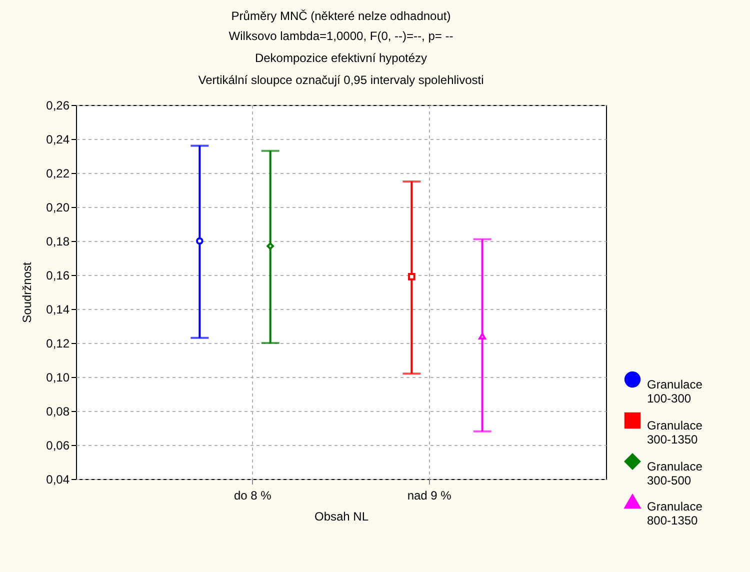 This screenshot has height=572, width=750. What do you see at coordinates (58, 479) in the screenshot?
I see `y-tick-label: 0,04` at bounding box center [58, 479].